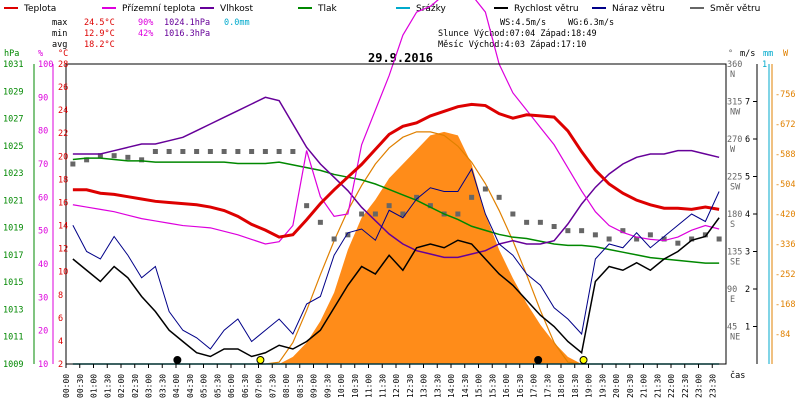 Image resolution: width=800 pixels, height=400 pixels. I want to click on x-tick-label: 13:30, so click(437, 386).